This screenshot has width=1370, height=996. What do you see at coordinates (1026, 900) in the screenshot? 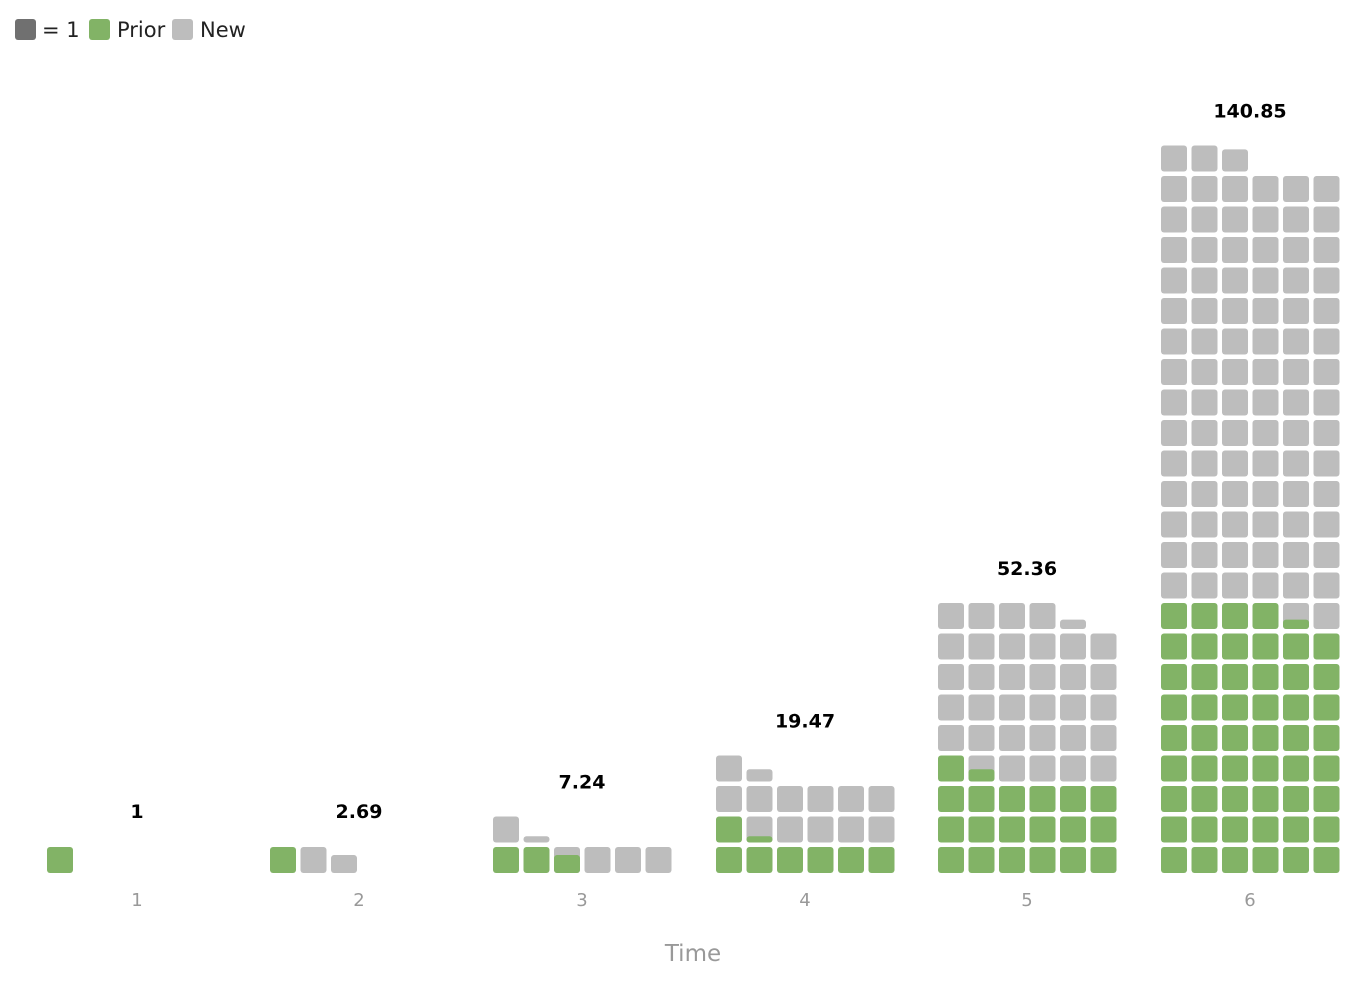
I see `x-tick-label: 5` at bounding box center [1026, 900].